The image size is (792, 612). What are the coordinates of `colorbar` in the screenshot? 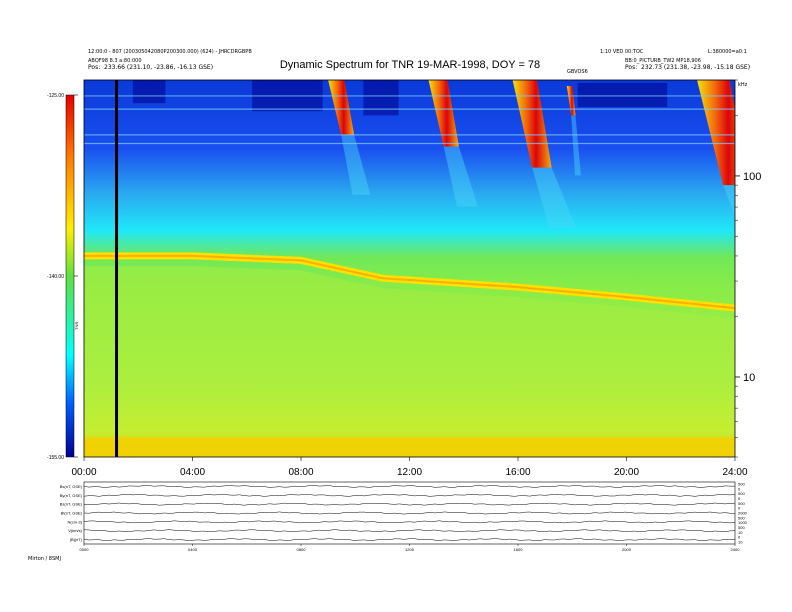 It's located at (70, 276).